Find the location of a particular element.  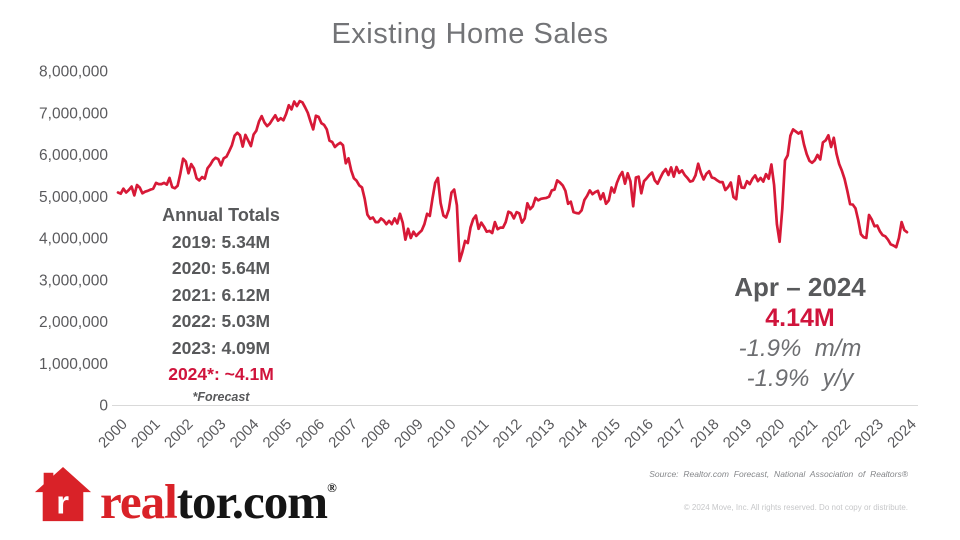

x-axis-tick-label: 2003 is located at coordinates (212, 434).